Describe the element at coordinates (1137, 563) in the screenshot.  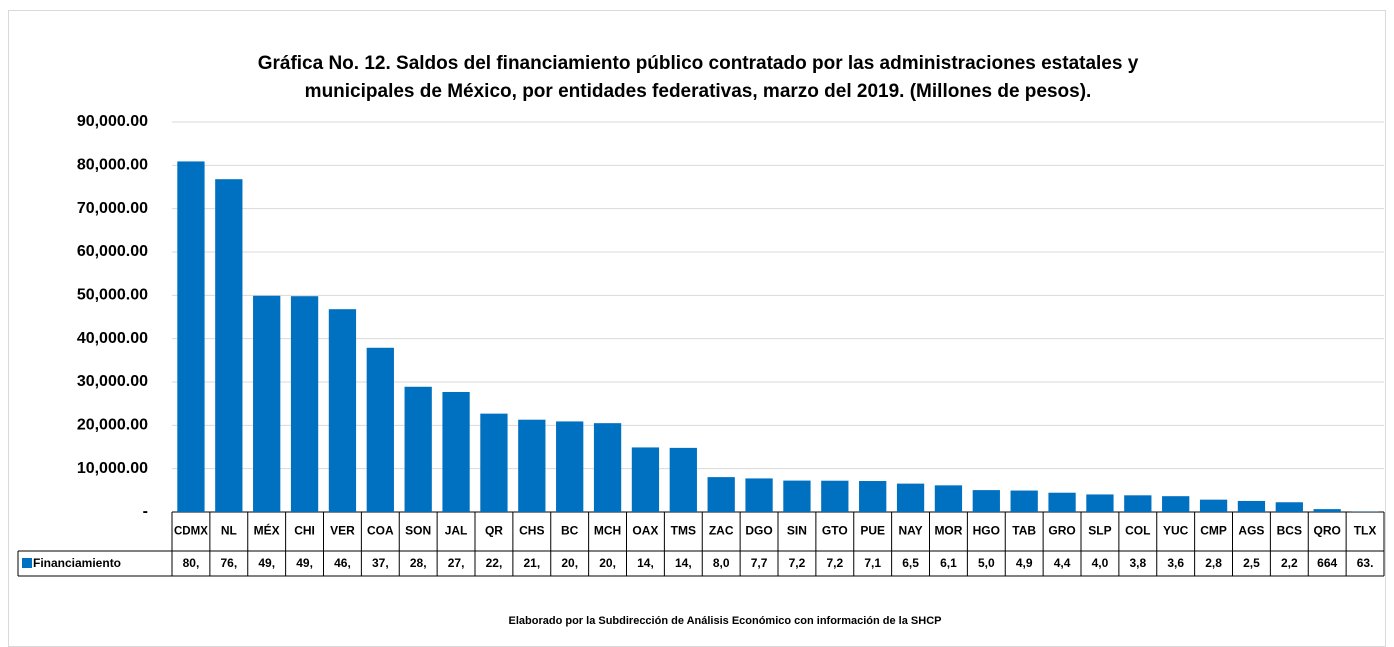
I see `data-table-value: 3,8` at that location.